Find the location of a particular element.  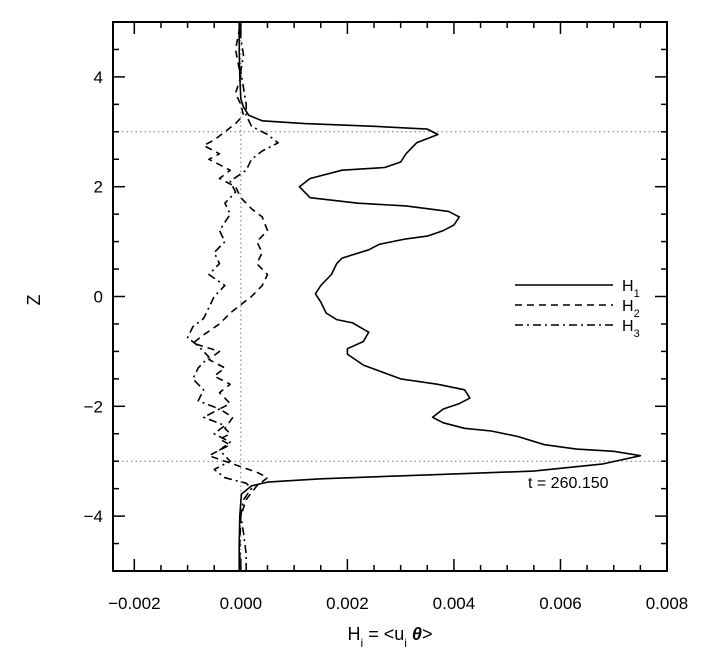

y-tick-label: −4 is located at coordinates (93, 516).